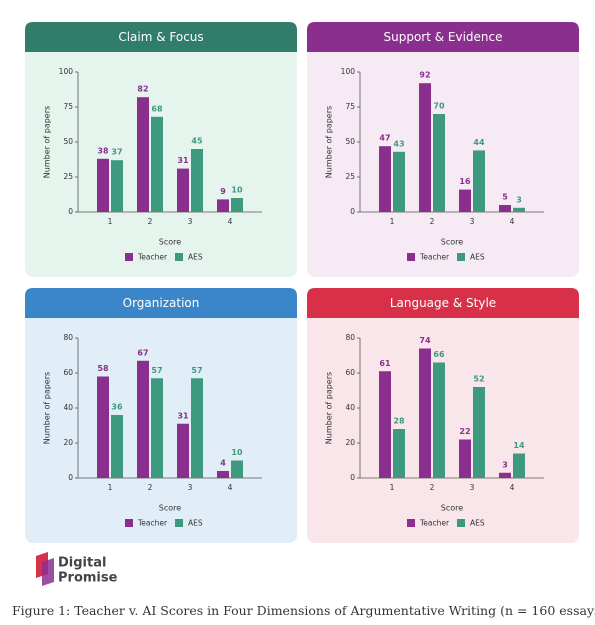  I want to click on data-label: 47, so click(384, 138).